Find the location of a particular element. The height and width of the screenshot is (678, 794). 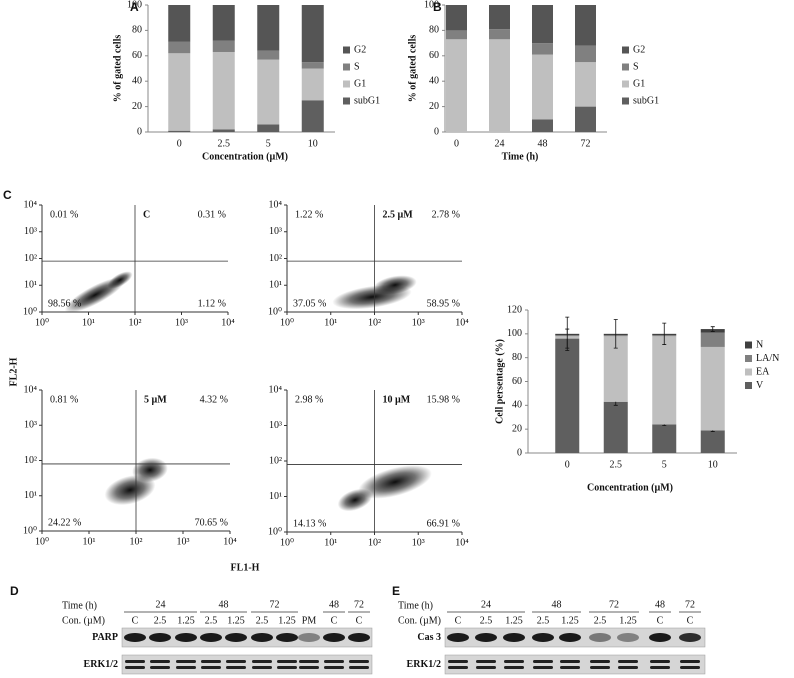

quadrant-label: 0.01 % is located at coordinates (64, 214).